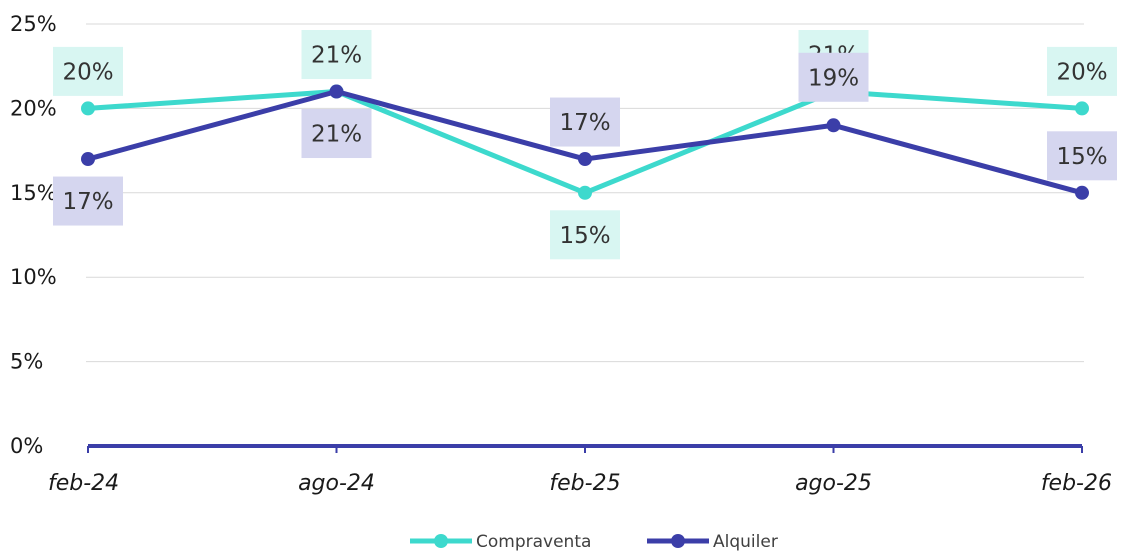 The width and height of the screenshot is (1124, 553). Describe the element at coordinates (33, 24) in the screenshot. I see `y-tick-label: 25%` at that location.